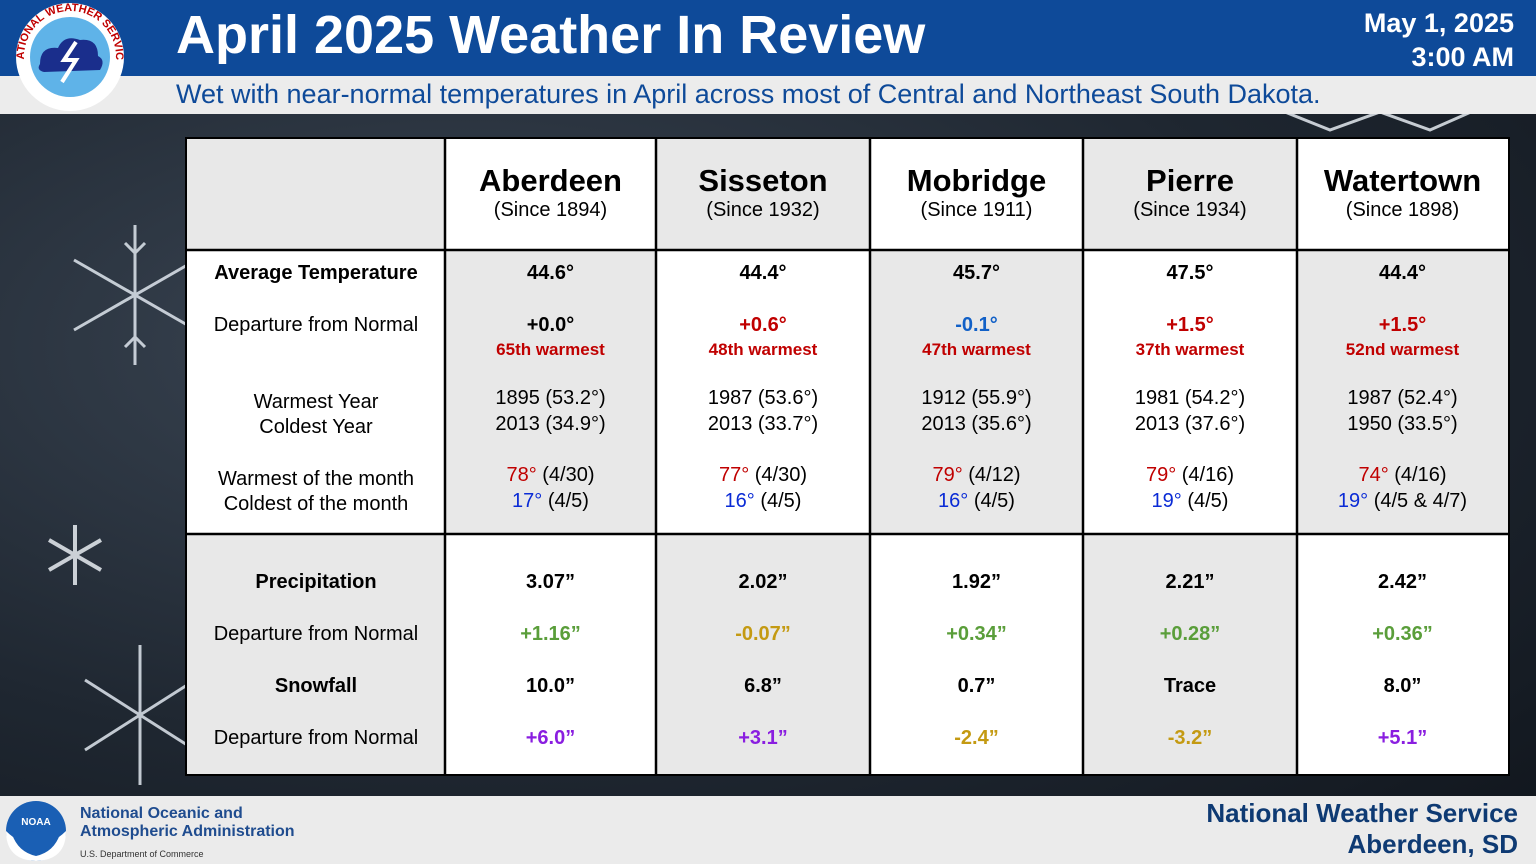  Describe the element at coordinates (550, 475) in the screenshot. I see `warmest-month-value: 78° (4/30)` at that location.